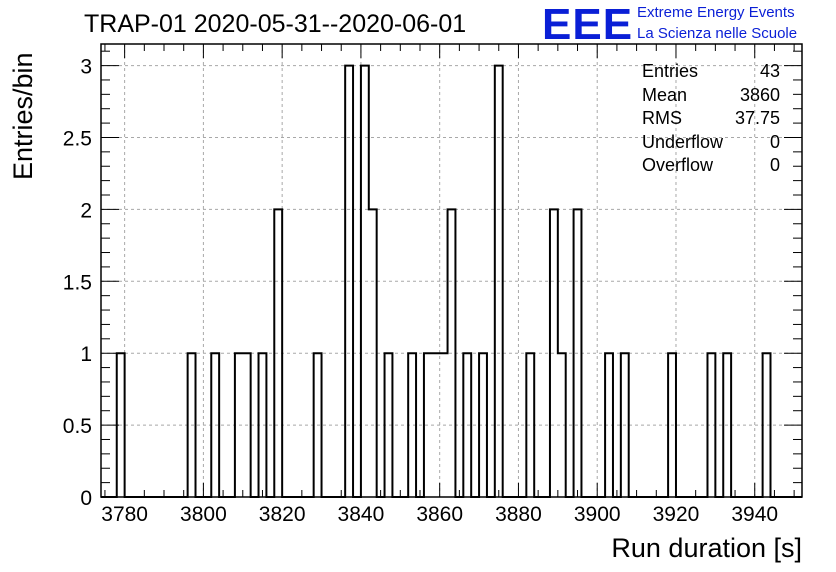 Image resolution: width=836 pixels, height=572 pixels. I want to click on stats-label: Underflow, so click(683, 141).